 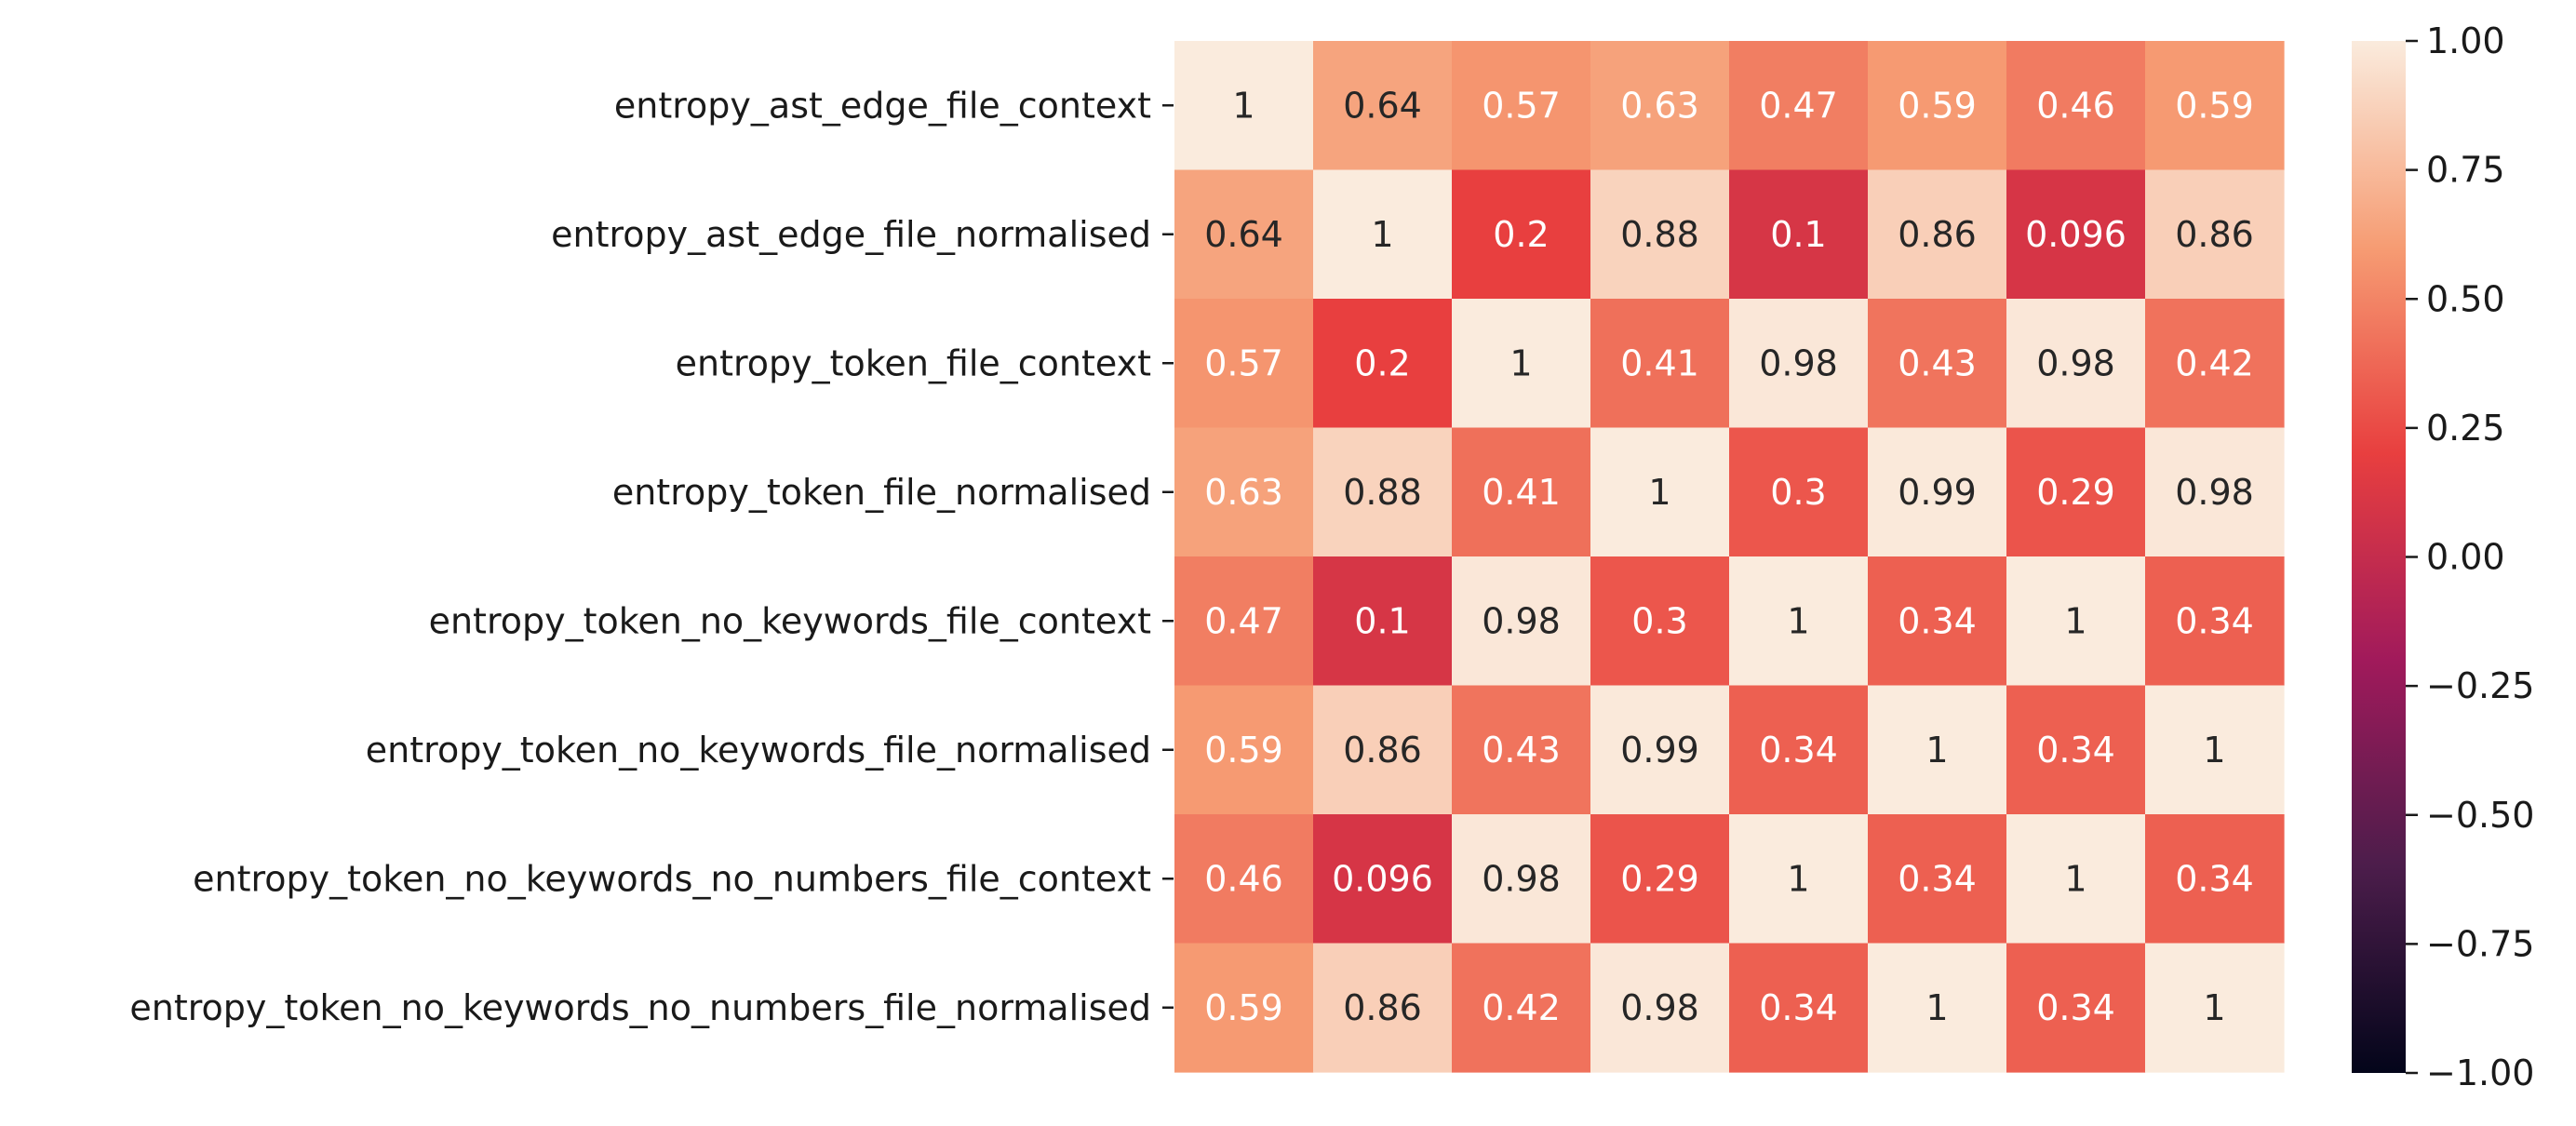 I want to click on cell-annotation: 0.1, so click(x=1382, y=621).